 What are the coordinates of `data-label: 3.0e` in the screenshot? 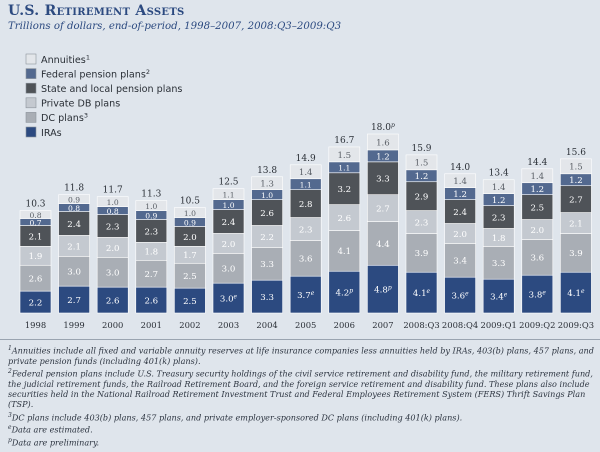 It's located at (229, 298).